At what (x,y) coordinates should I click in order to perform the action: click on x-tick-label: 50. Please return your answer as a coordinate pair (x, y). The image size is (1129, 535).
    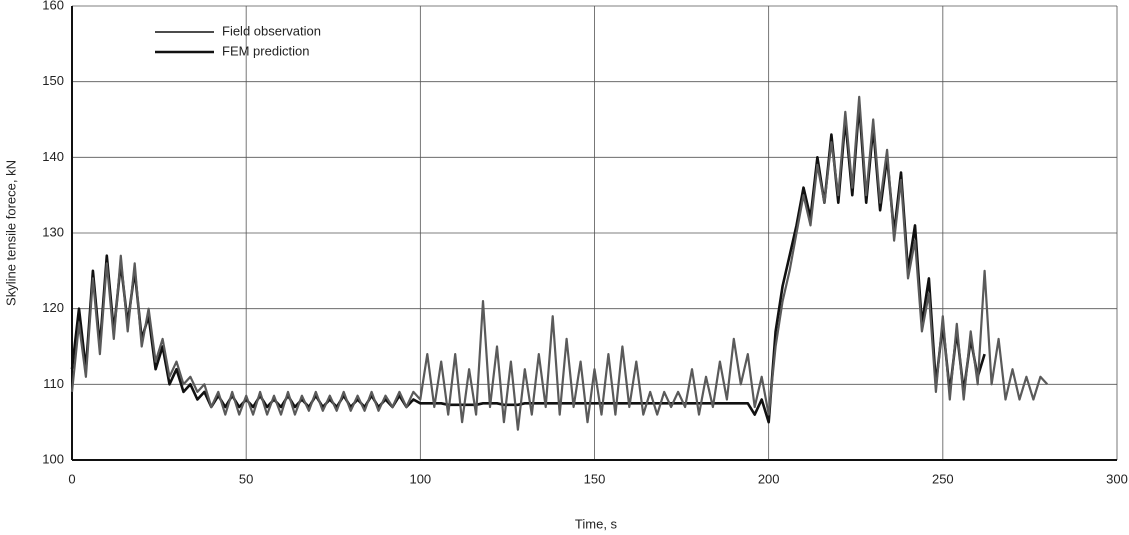
    Looking at the image, I should click on (246, 478).